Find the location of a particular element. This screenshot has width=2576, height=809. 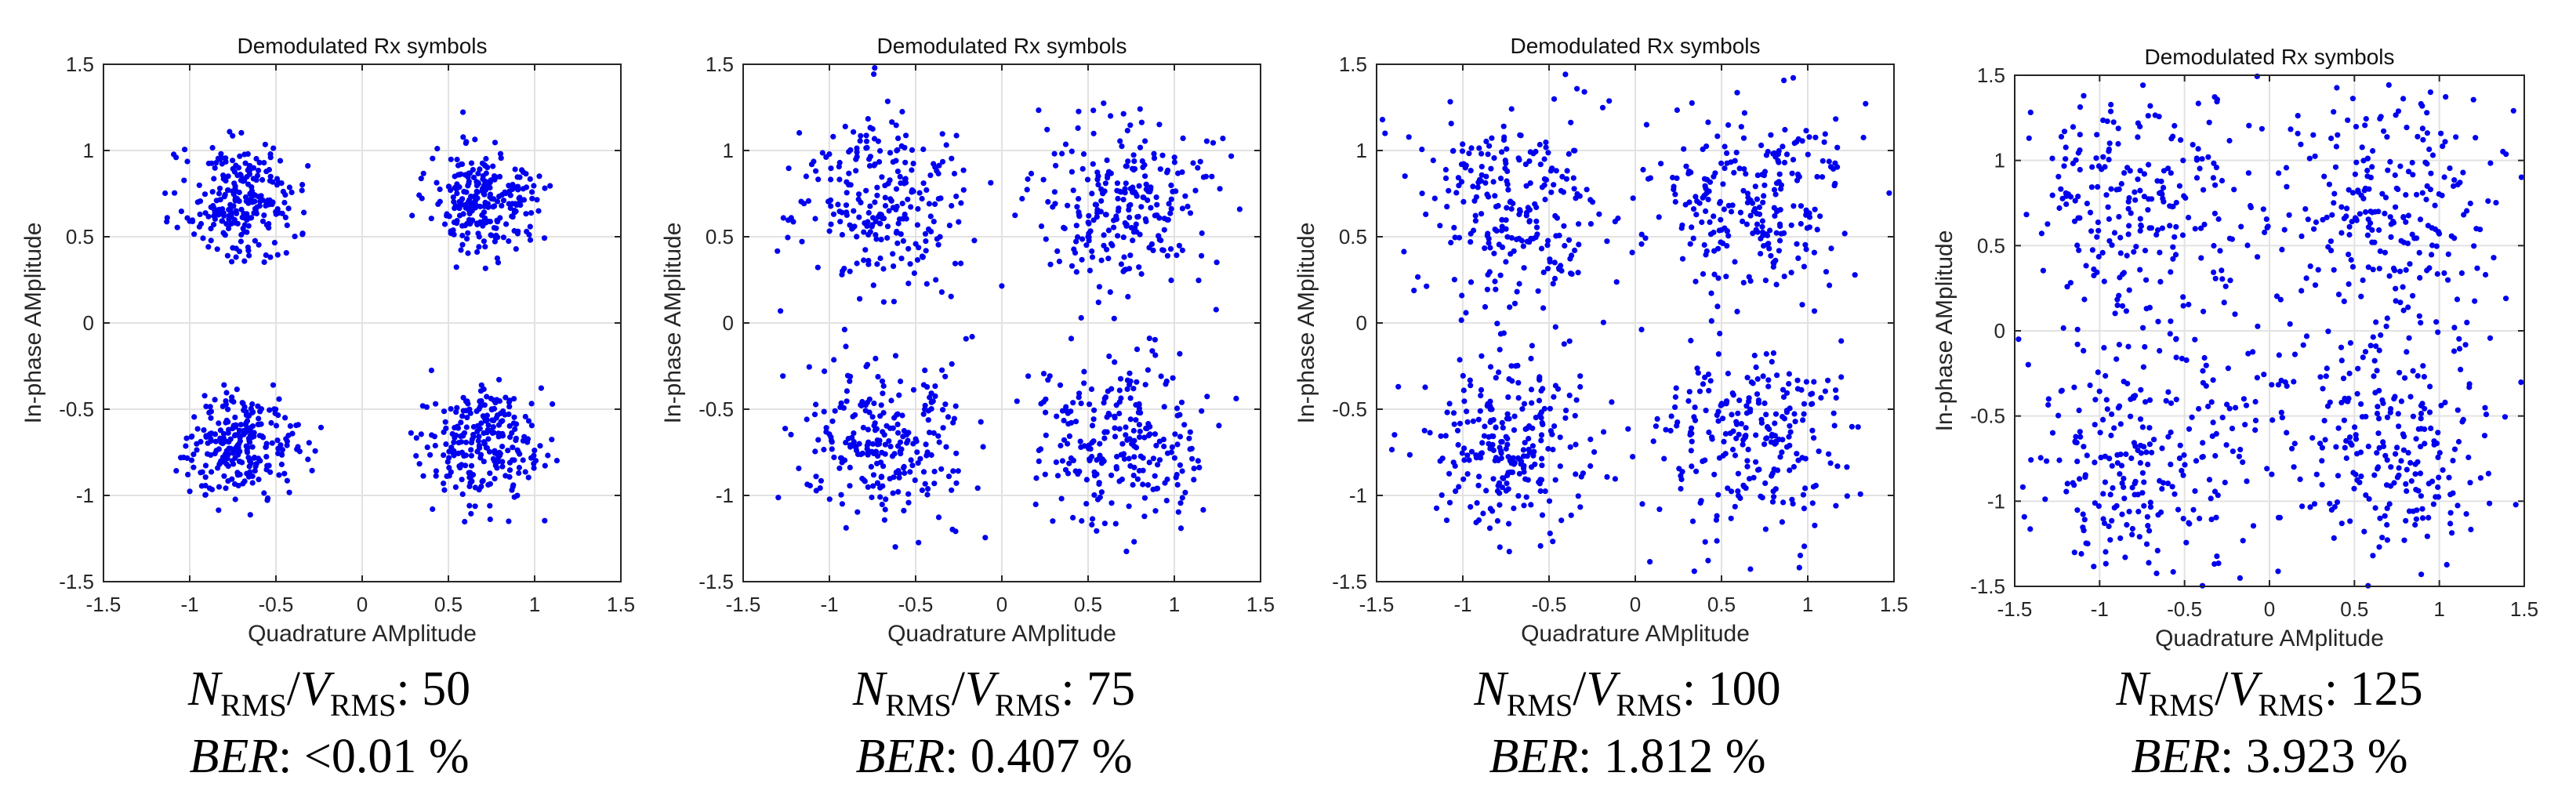

y-tick-label: 1 is located at coordinates (728, 150).